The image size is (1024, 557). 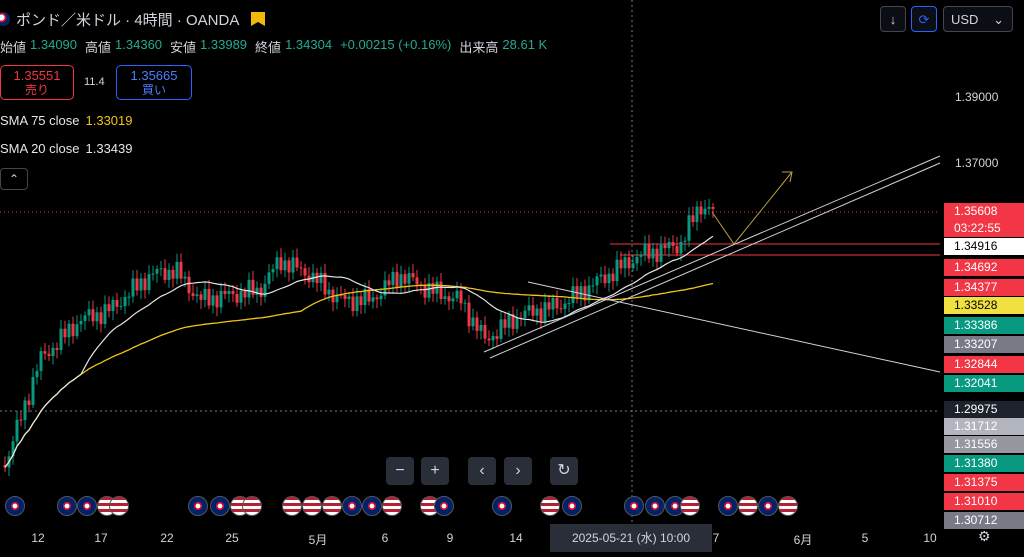 I want to click on sync-icon: ⟳, so click(x=924, y=19).